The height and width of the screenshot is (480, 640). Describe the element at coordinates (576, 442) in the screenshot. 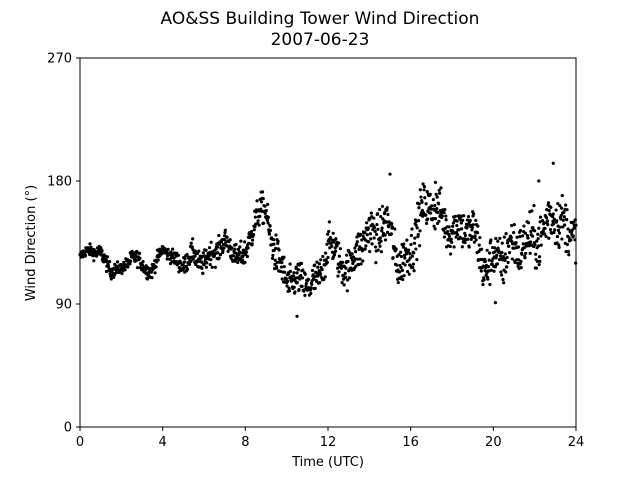

I see `x-tick-label: 24` at that location.